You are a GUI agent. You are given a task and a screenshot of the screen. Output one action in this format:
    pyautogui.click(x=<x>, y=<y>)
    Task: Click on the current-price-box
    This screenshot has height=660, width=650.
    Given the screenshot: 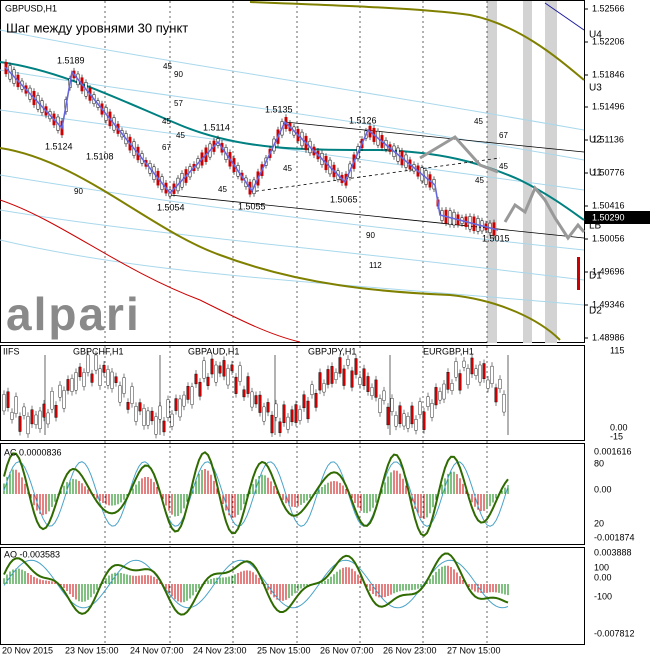 What is the action you would take?
    pyautogui.click(x=617, y=217)
    